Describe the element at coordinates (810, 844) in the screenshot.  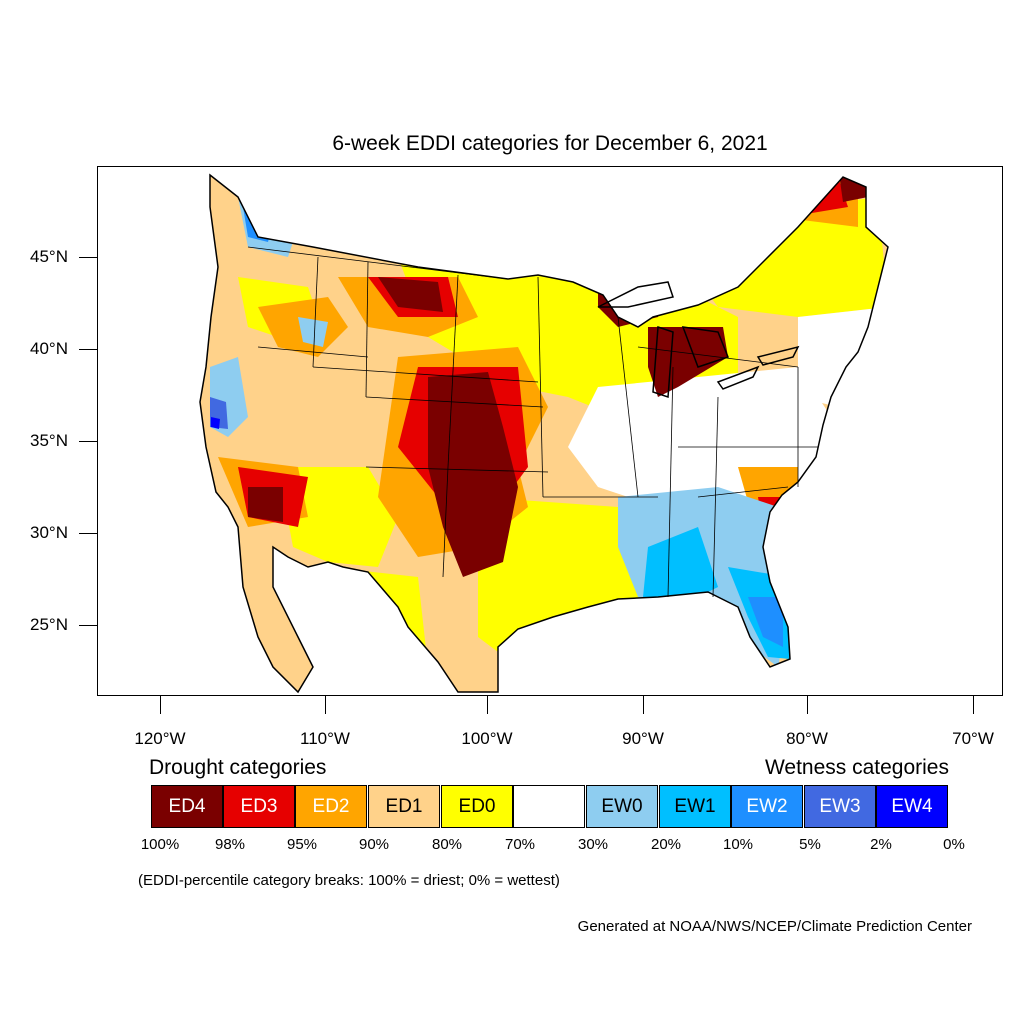
I see `legend-break: 5%` at that location.